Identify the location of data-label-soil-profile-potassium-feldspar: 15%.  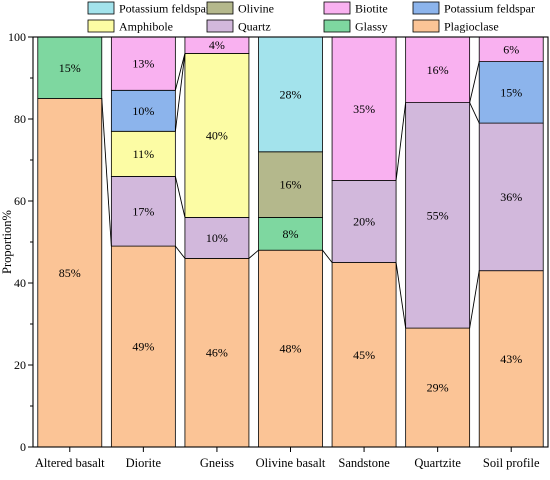
(511, 92).